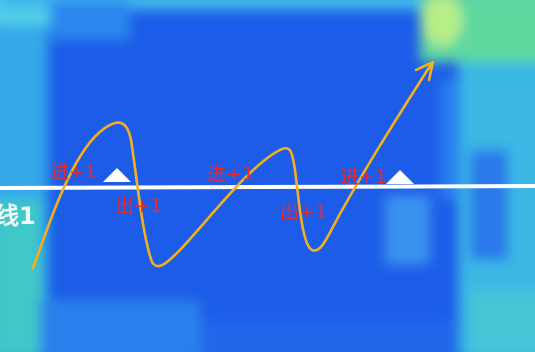 The image size is (535, 352). I want to click on trajectory-arrowhead-icon, so click(424, 71).